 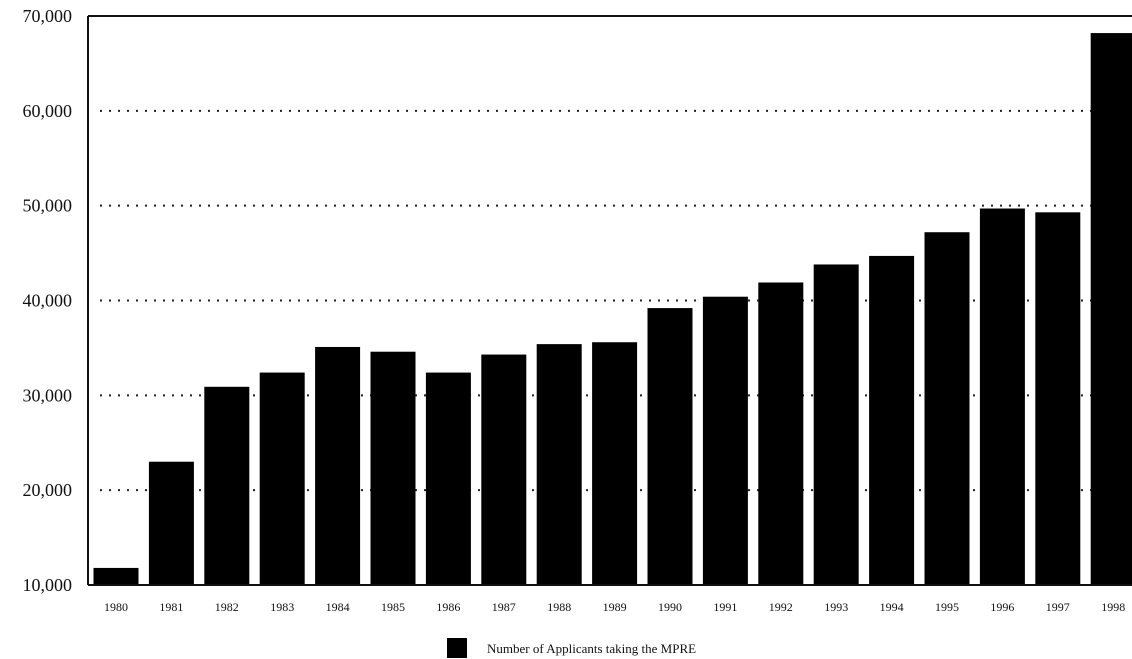 I want to click on x-tick-label: 1997, so click(x=1058, y=607).